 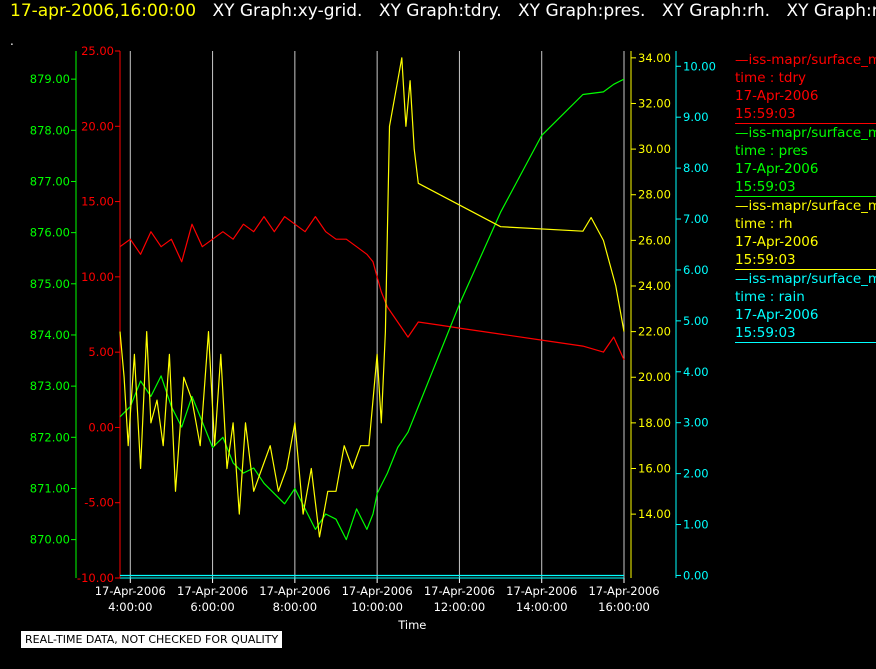 I want to click on rh-axis-tick-label: 14.00, so click(x=654, y=514).